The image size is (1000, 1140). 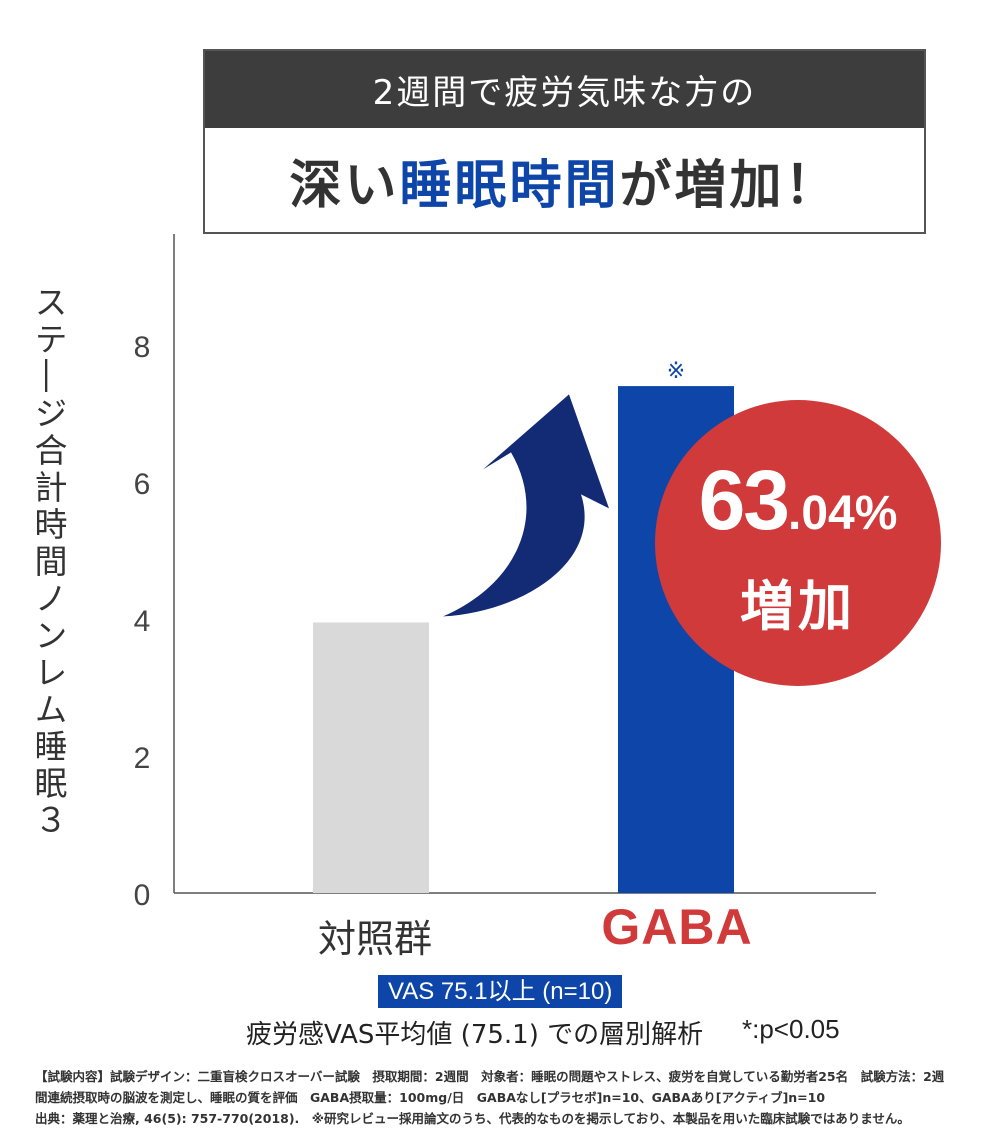 What do you see at coordinates (374, 939) in the screenshot?
I see `x-label-control: 対照群` at bounding box center [374, 939].